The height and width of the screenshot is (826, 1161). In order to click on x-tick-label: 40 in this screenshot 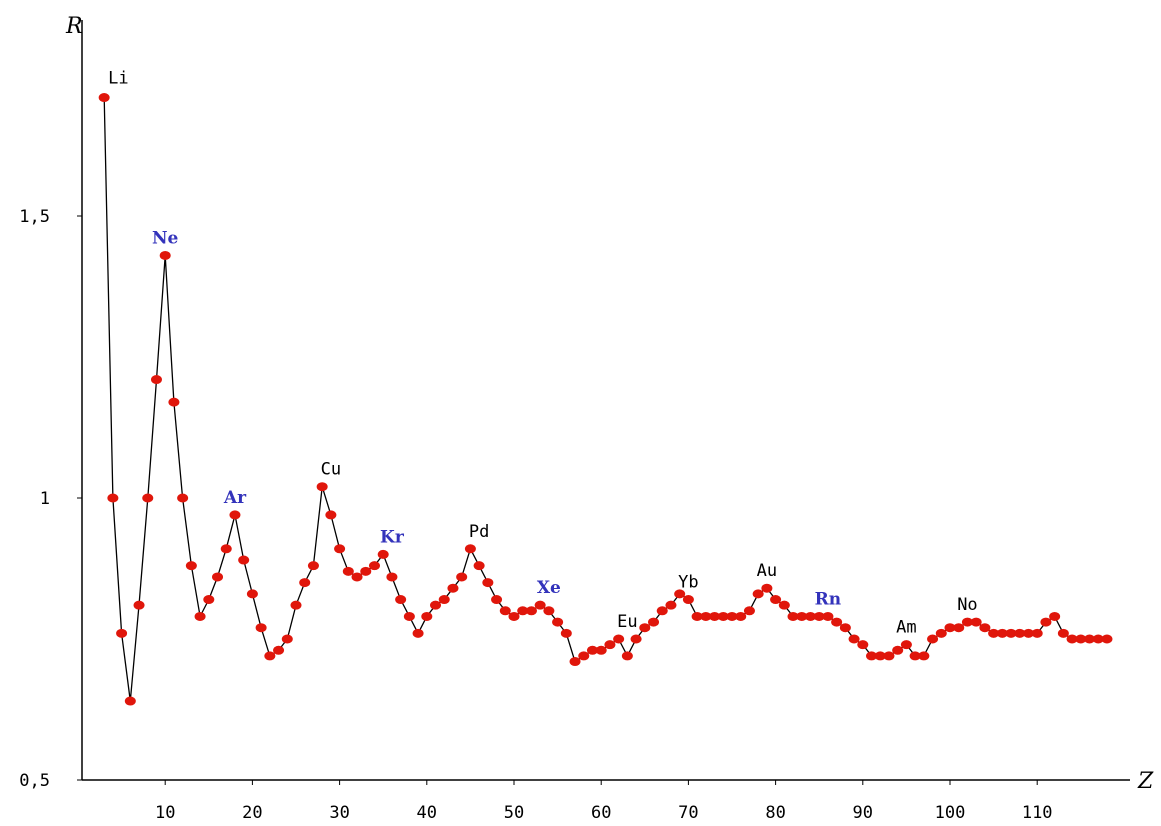, I will do `click(427, 813)`.